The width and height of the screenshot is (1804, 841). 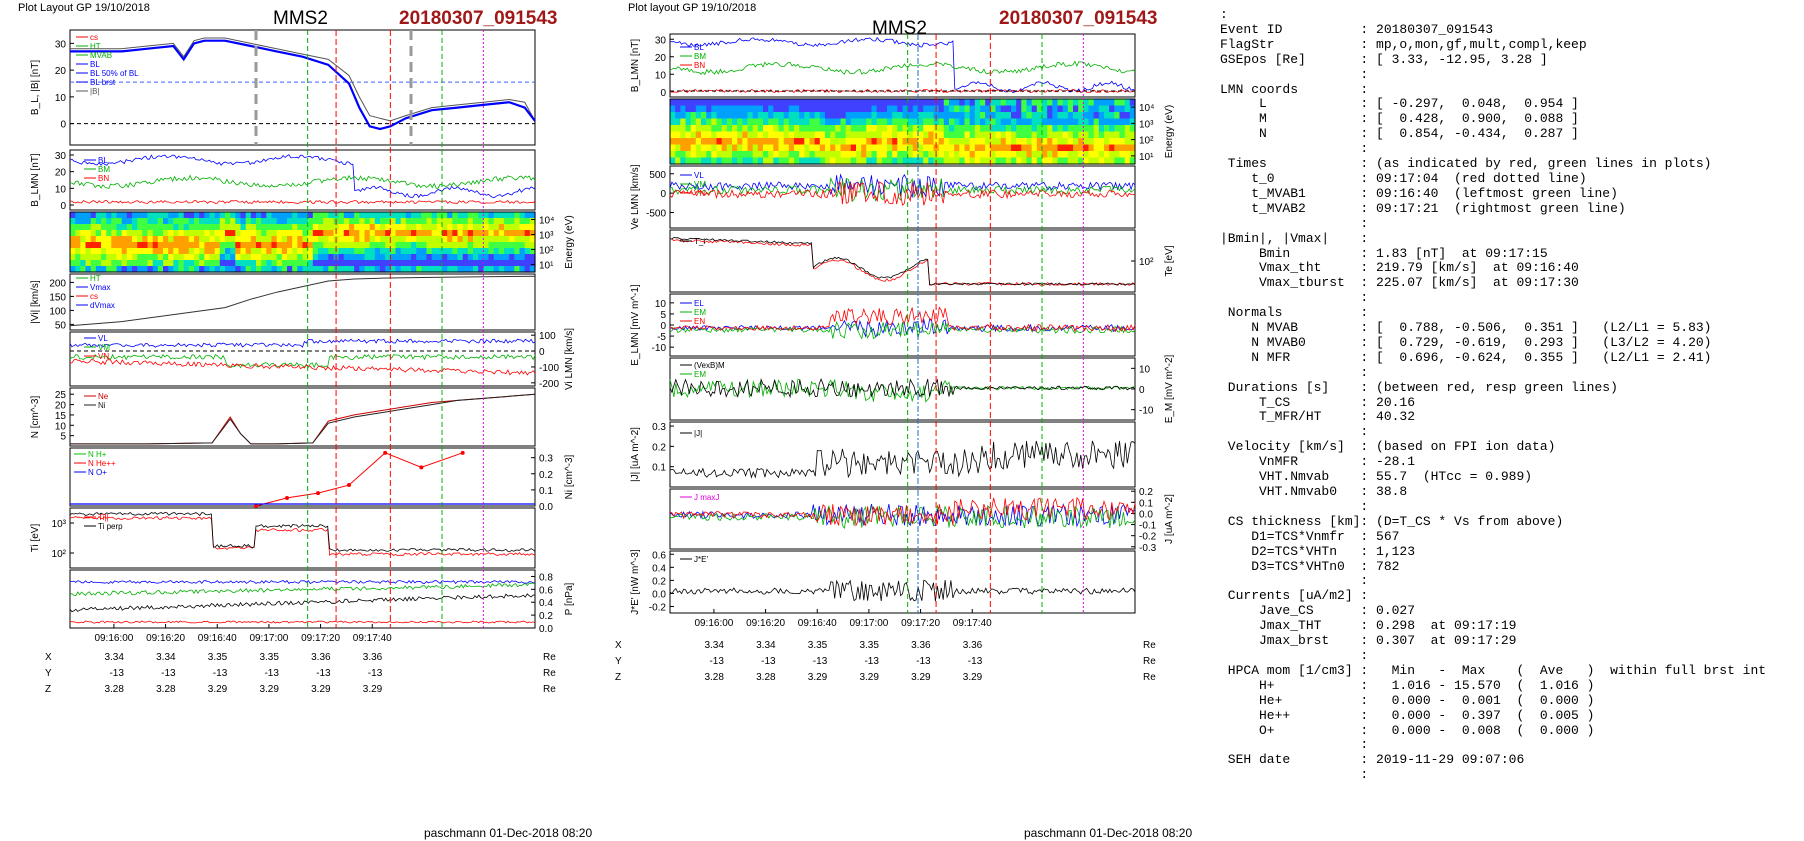 I want to click on hepp-point, so click(x=287, y=497).